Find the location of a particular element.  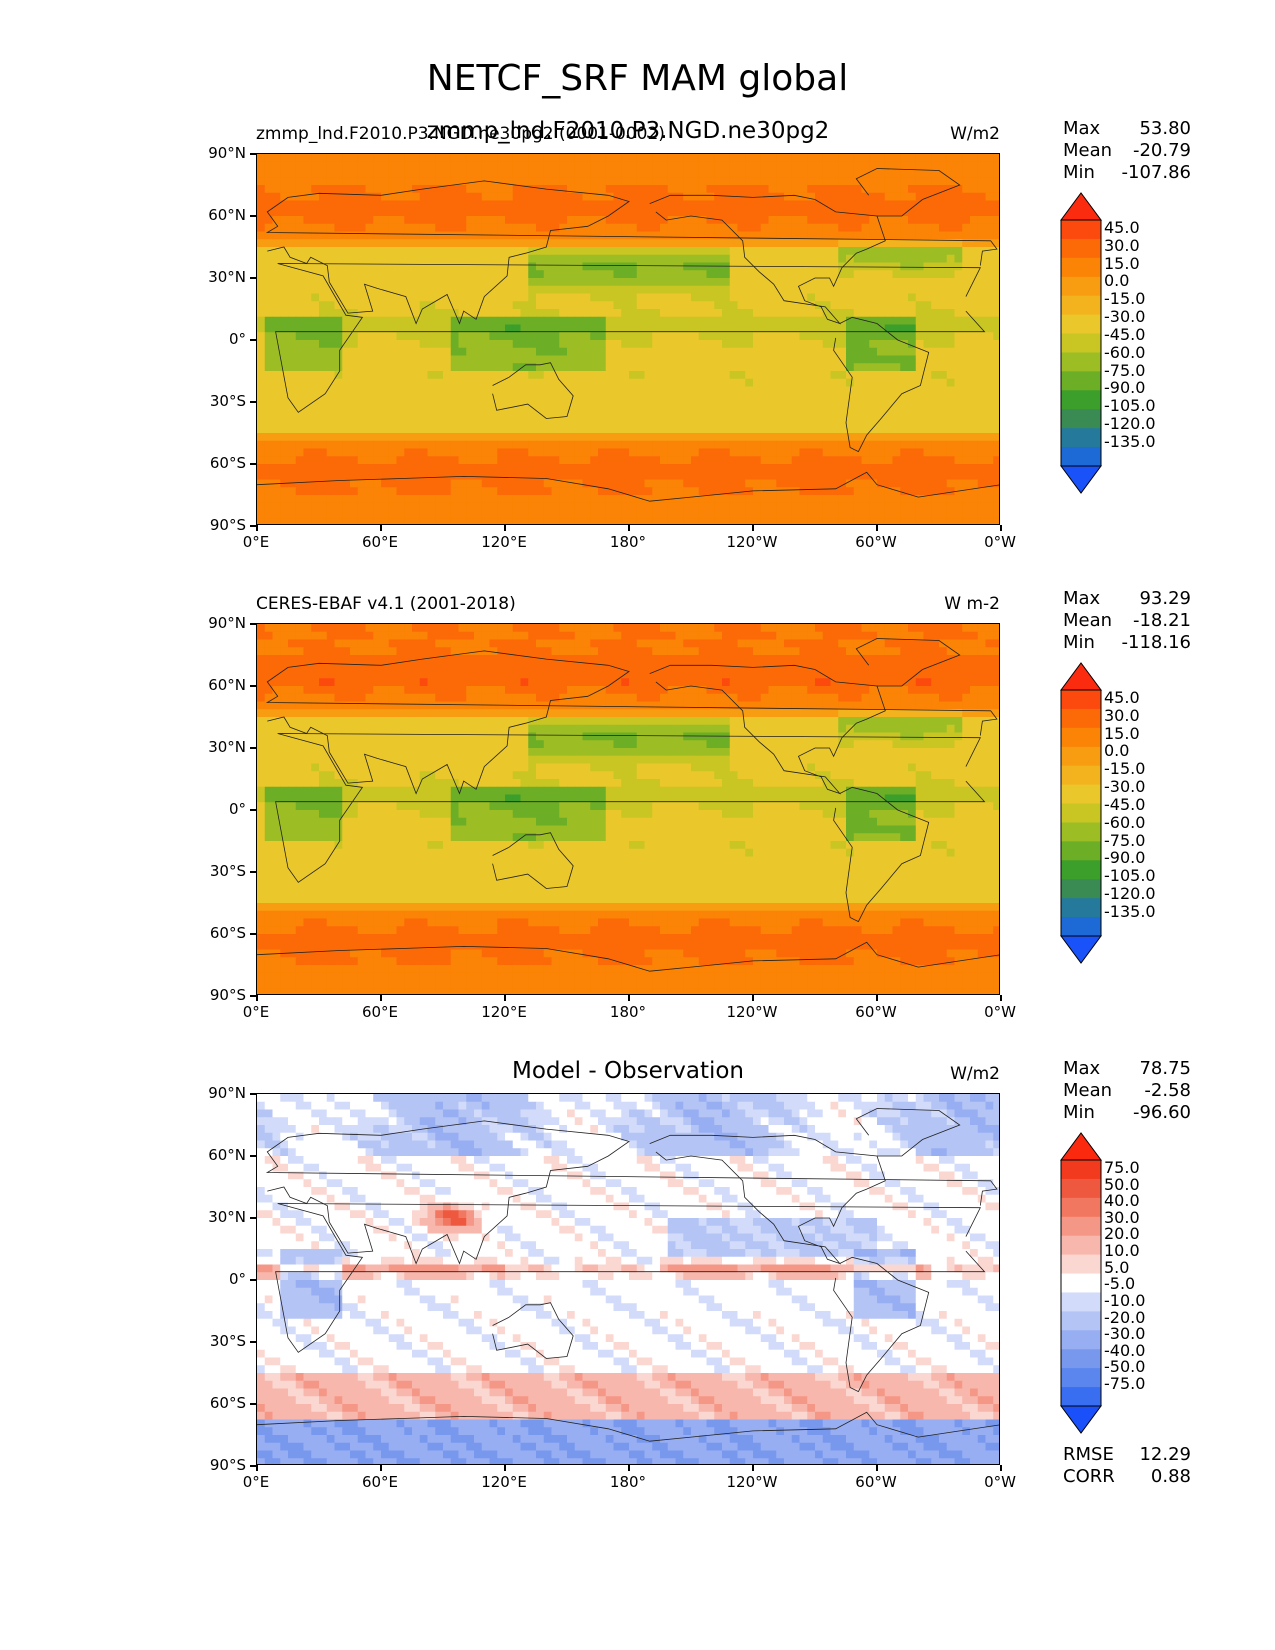

stats-block: Max 93.29 Mean -18.21 Min -118.16 is located at coordinates (1127, 621).